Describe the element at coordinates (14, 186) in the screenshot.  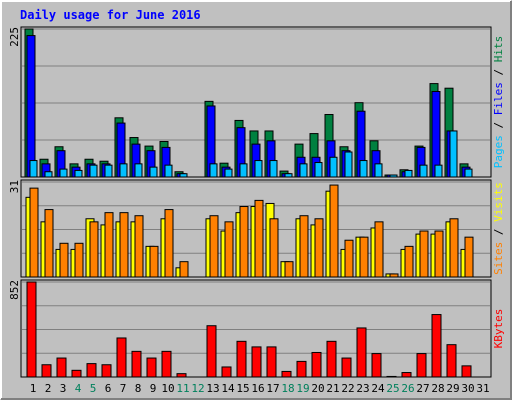
I see `y-tick-label: 31` at that location.